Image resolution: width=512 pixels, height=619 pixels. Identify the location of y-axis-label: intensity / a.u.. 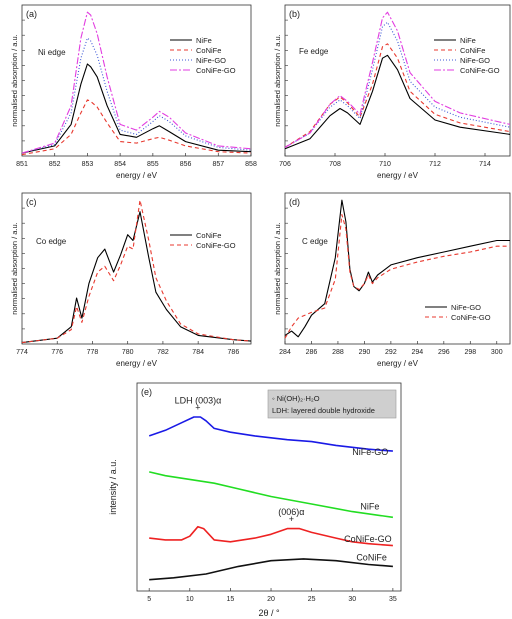
(113, 487).